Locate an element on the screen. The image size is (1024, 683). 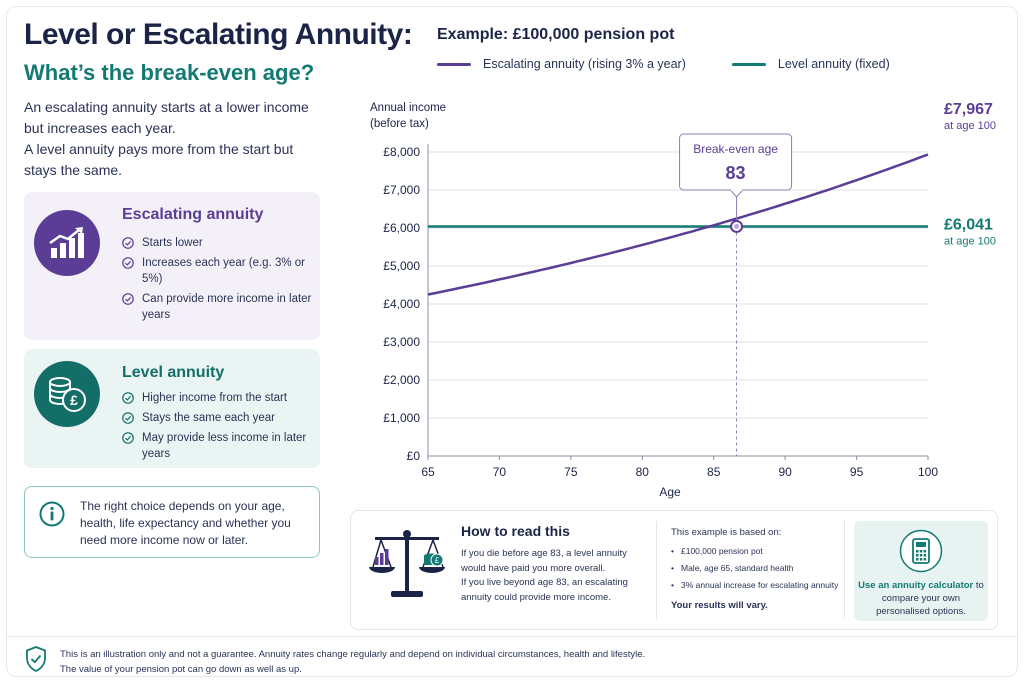
x-tick-label: 85 is located at coordinates (714, 472).